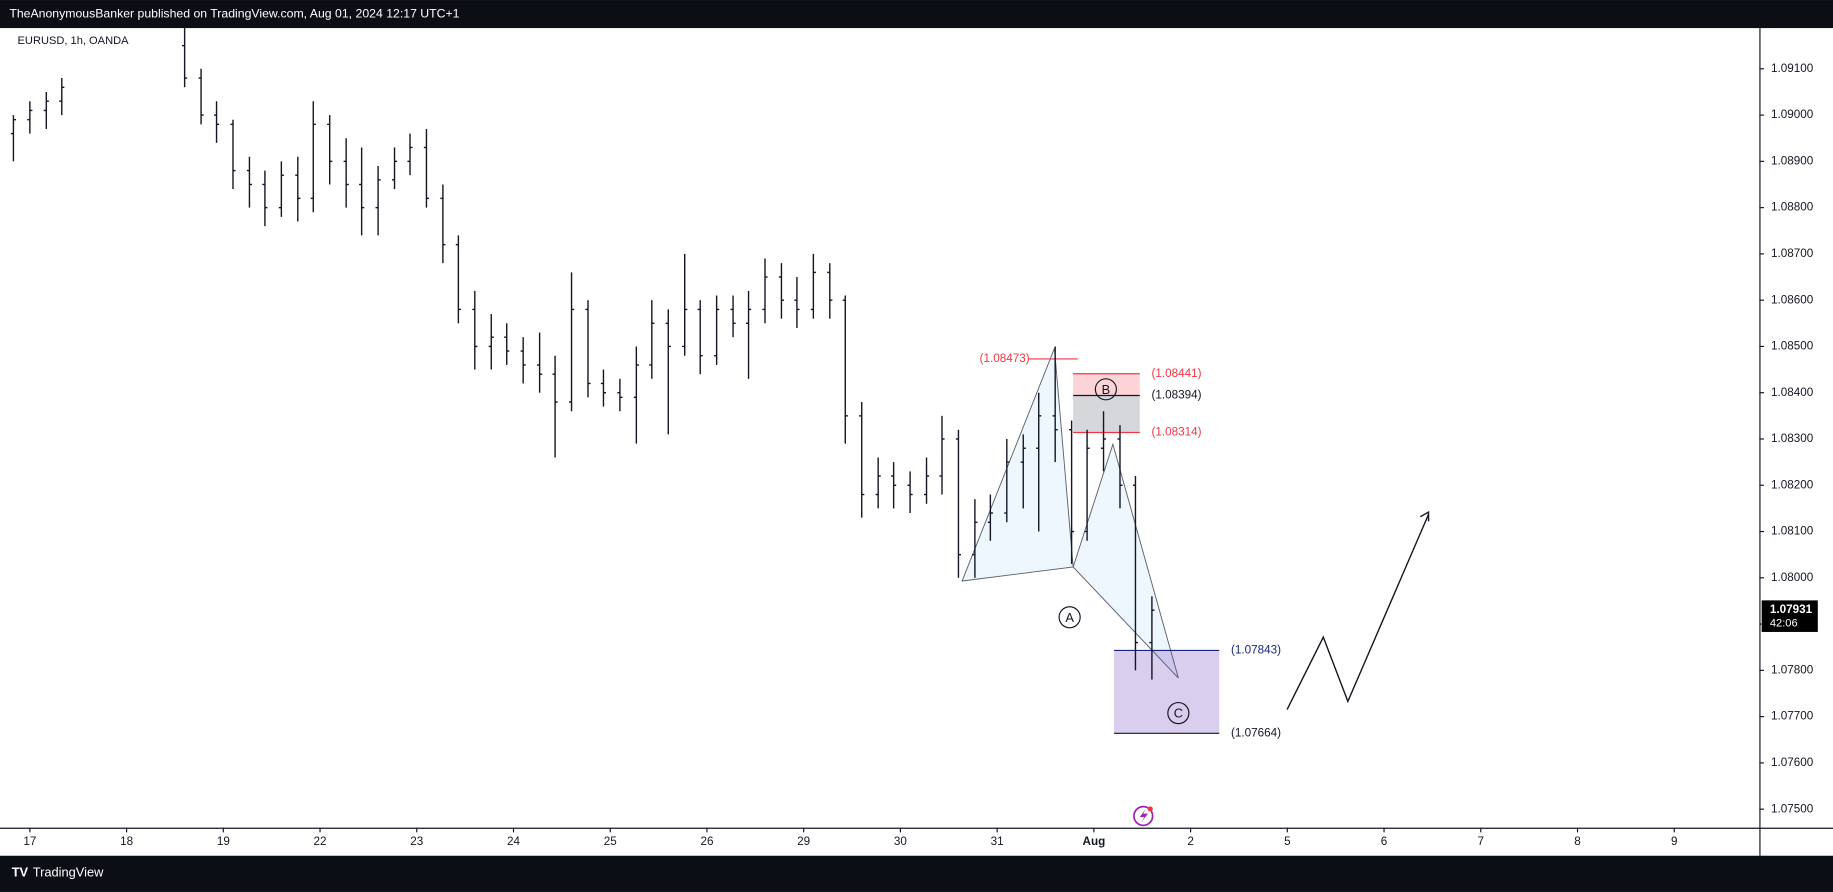 The width and height of the screenshot is (1833, 892). What do you see at coordinates (1792, 577) in the screenshot?
I see `y-tick-label: 1.08000` at bounding box center [1792, 577].